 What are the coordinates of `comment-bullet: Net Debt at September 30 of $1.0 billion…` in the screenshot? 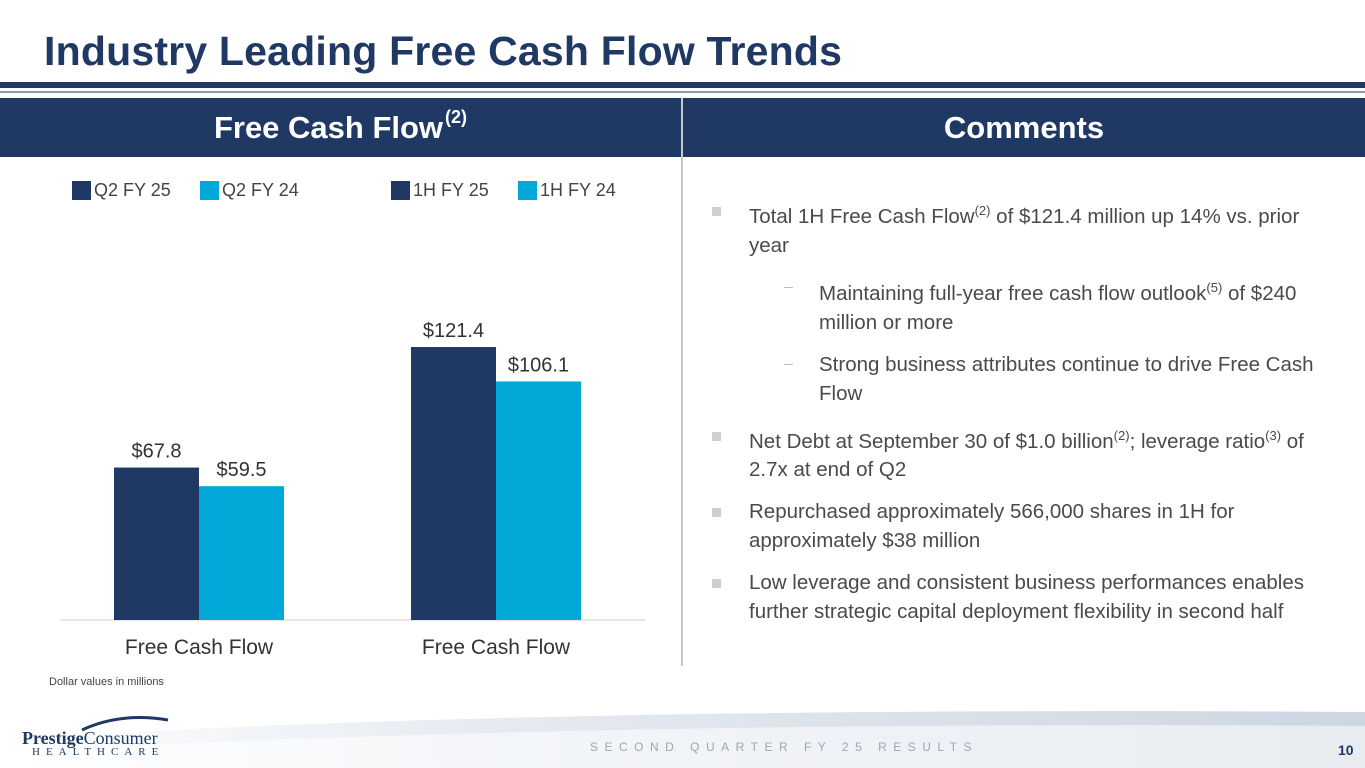 It's located at (1016, 453).